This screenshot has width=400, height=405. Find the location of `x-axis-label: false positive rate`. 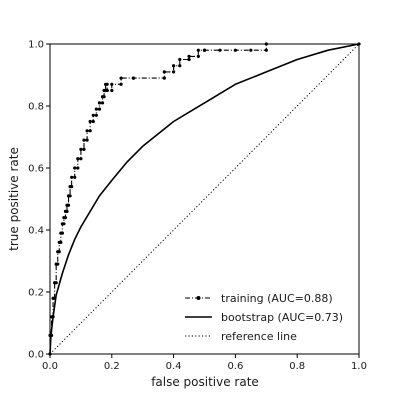

x-axis-label: false positive rate is located at coordinates (205, 382).